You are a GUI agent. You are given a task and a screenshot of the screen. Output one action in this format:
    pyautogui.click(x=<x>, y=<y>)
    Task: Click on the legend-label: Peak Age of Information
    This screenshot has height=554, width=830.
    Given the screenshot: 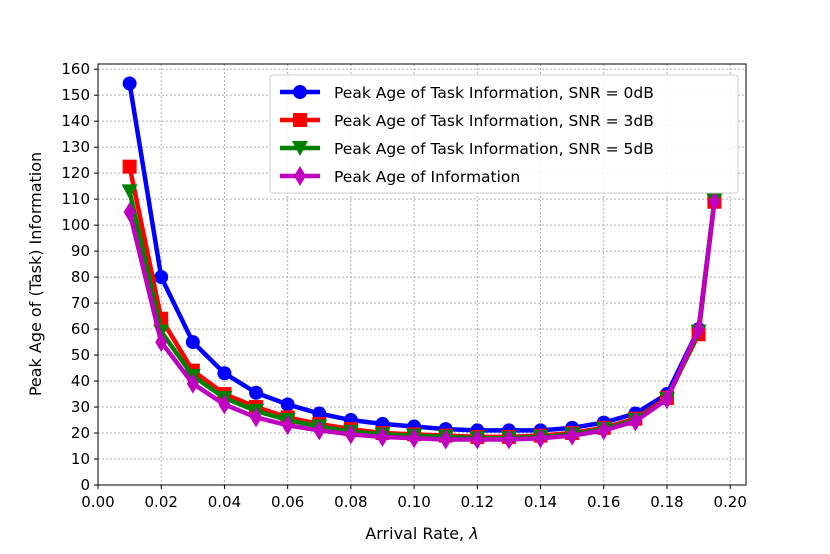 What is the action you would take?
    pyautogui.click(x=427, y=177)
    